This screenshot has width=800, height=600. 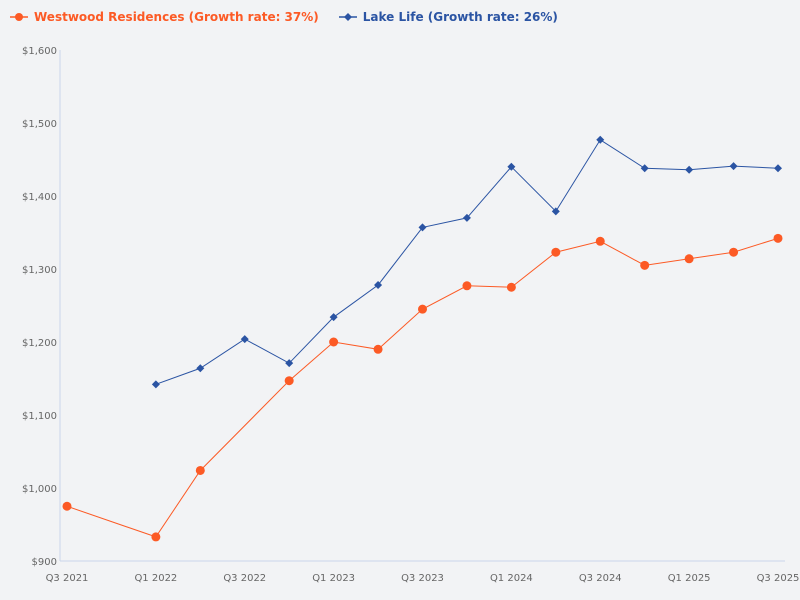 What do you see at coordinates (511, 578) in the screenshot?
I see `x-tick-label: Q1 2024` at bounding box center [511, 578].